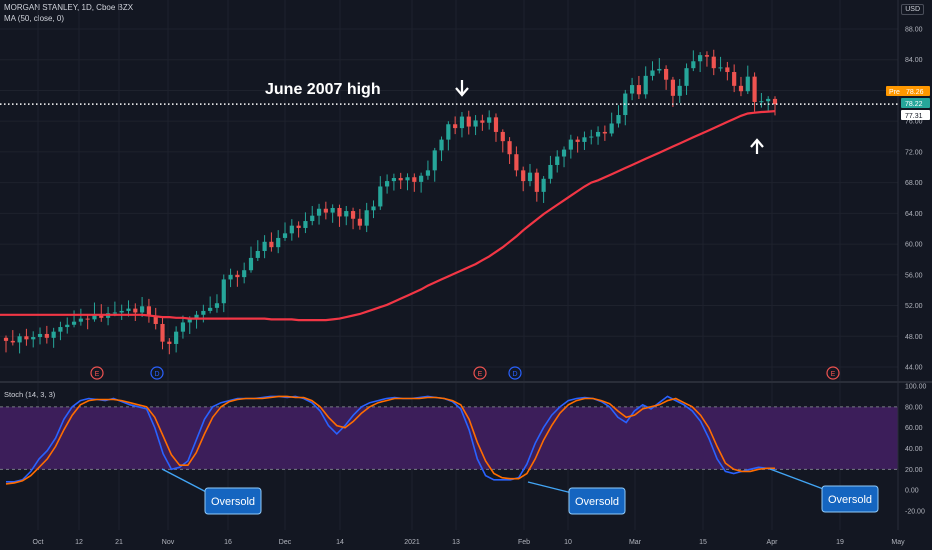 The image size is (932, 550). I want to click on stoch-axis: 100.00 80.00 60.00 40.00 20.00 0.00 -20.00, so click(916, 450).